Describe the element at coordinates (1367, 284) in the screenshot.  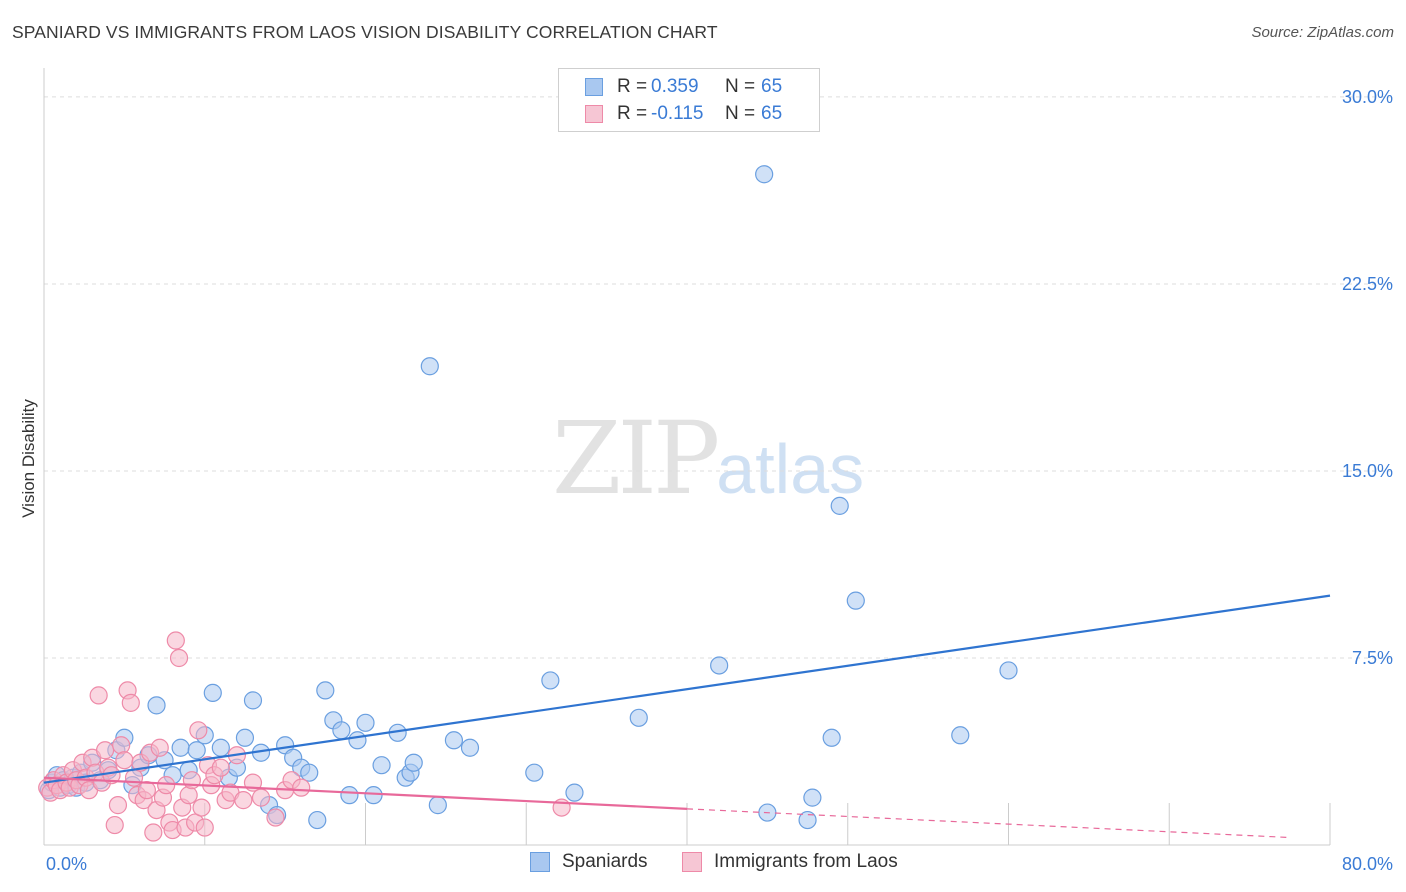
I see `y-tick-label: 22.5%` at that location.